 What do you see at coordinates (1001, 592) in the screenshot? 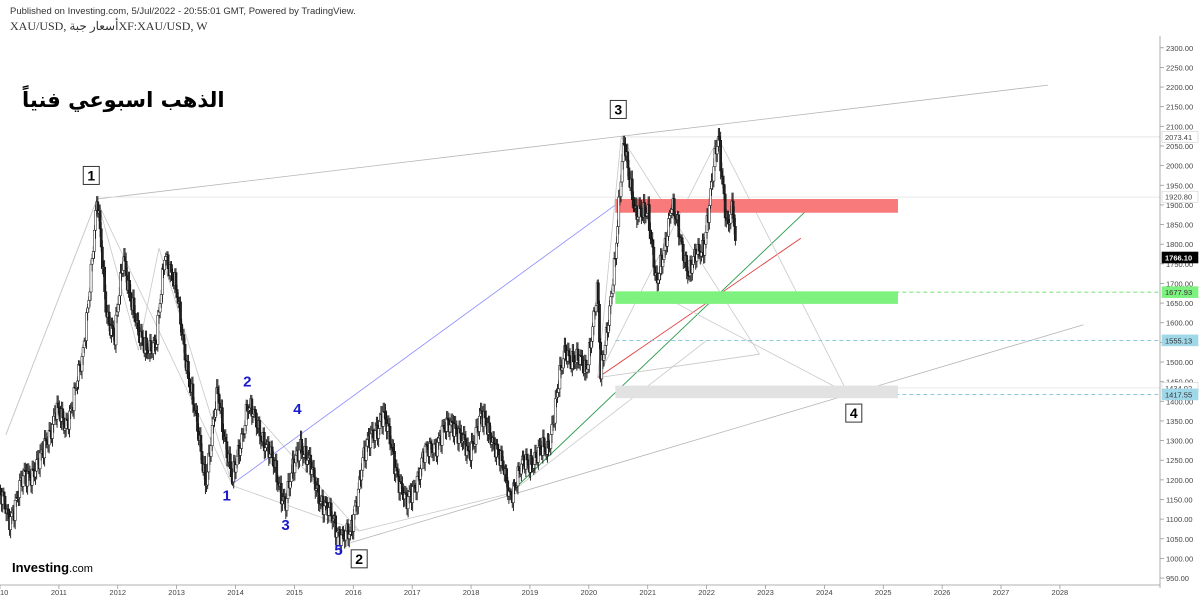
I see `time-tick-label: 2027` at bounding box center [1001, 592].